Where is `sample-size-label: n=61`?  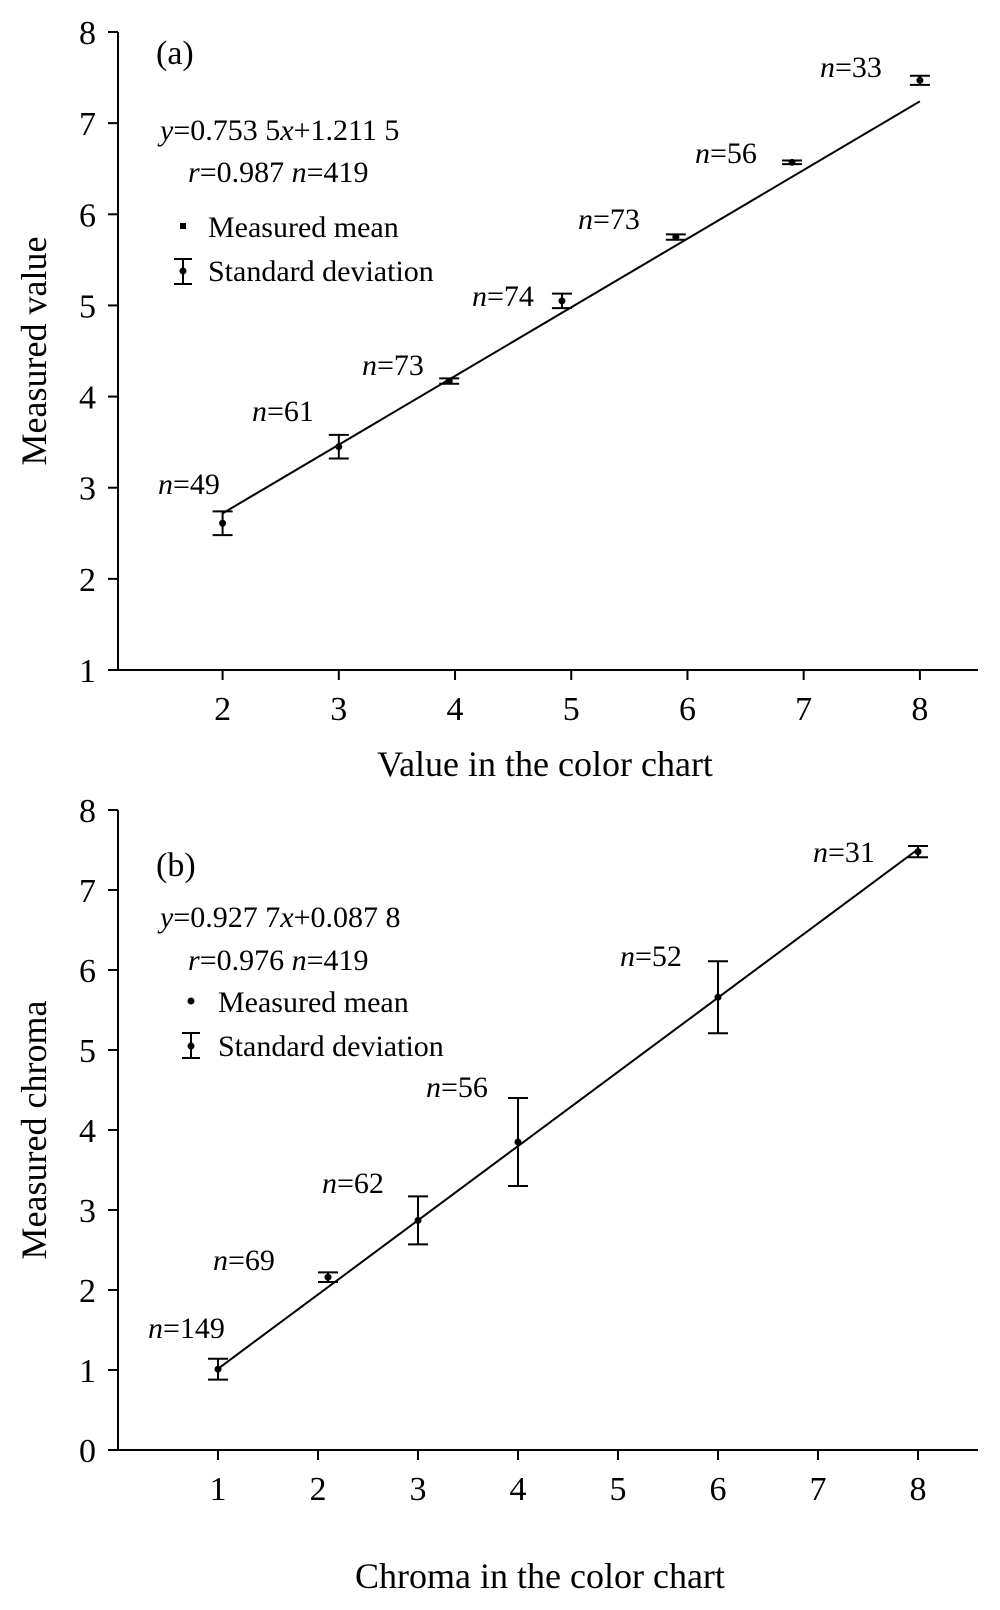 sample-size-label: n=61 is located at coordinates (283, 411).